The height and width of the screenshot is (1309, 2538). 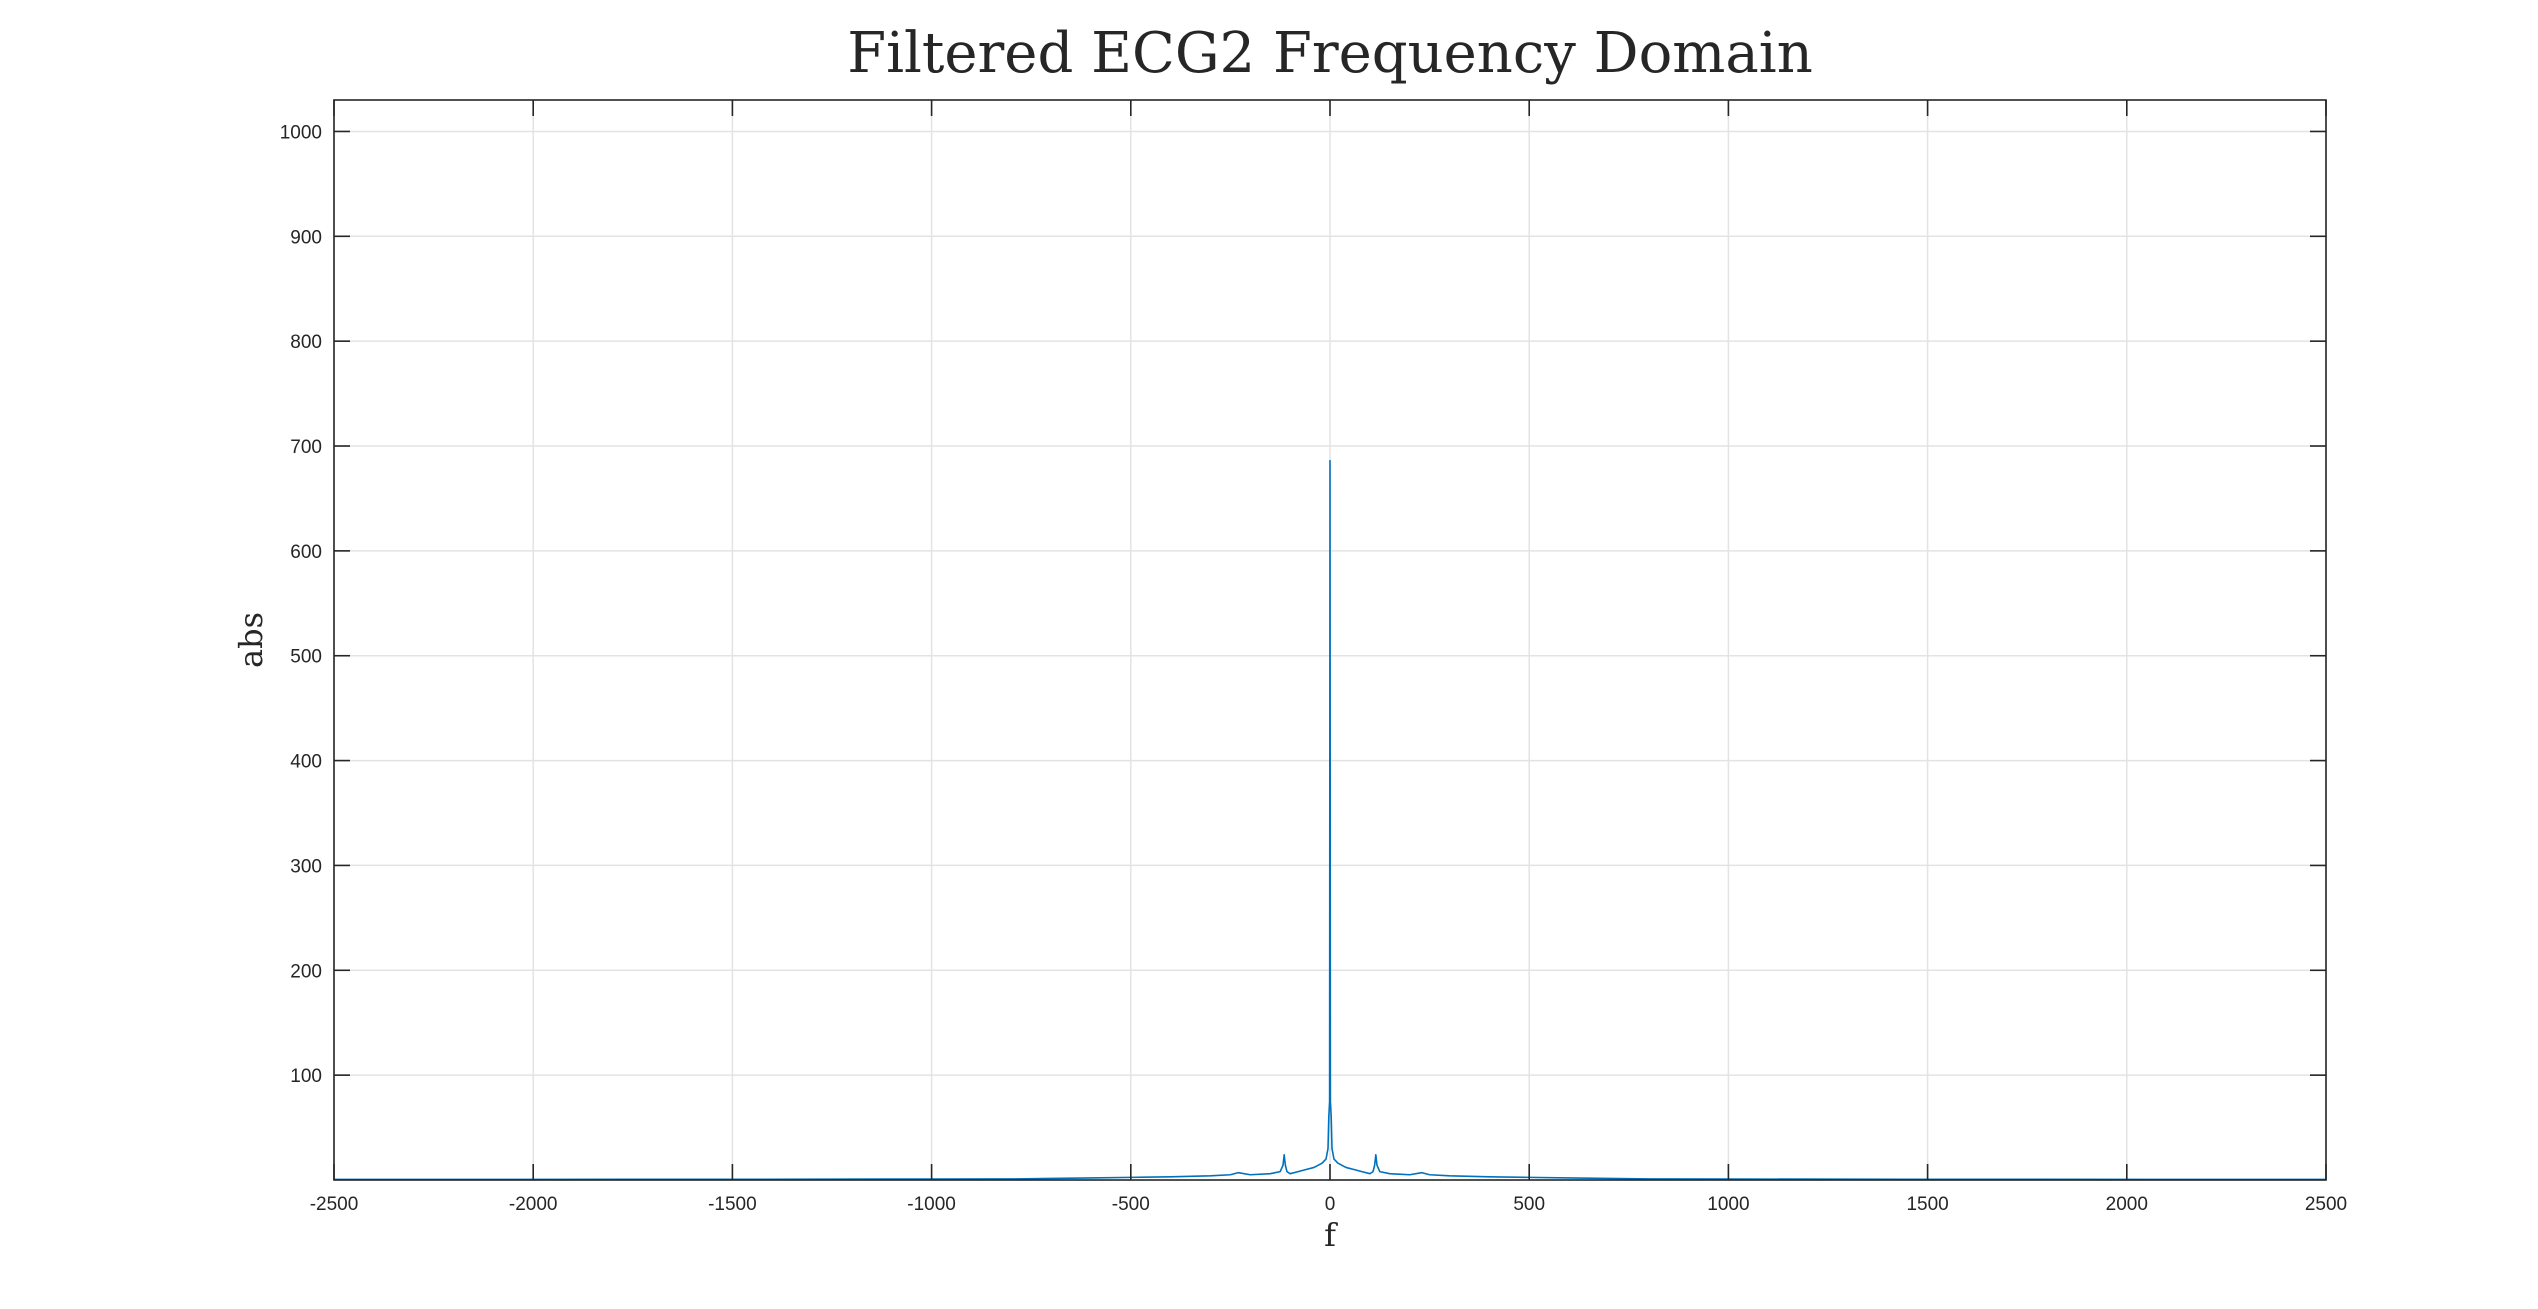 What do you see at coordinates (306, 762) in the screenshot?
I see `y-tick-label: 400` at bounding box center [306, 762].